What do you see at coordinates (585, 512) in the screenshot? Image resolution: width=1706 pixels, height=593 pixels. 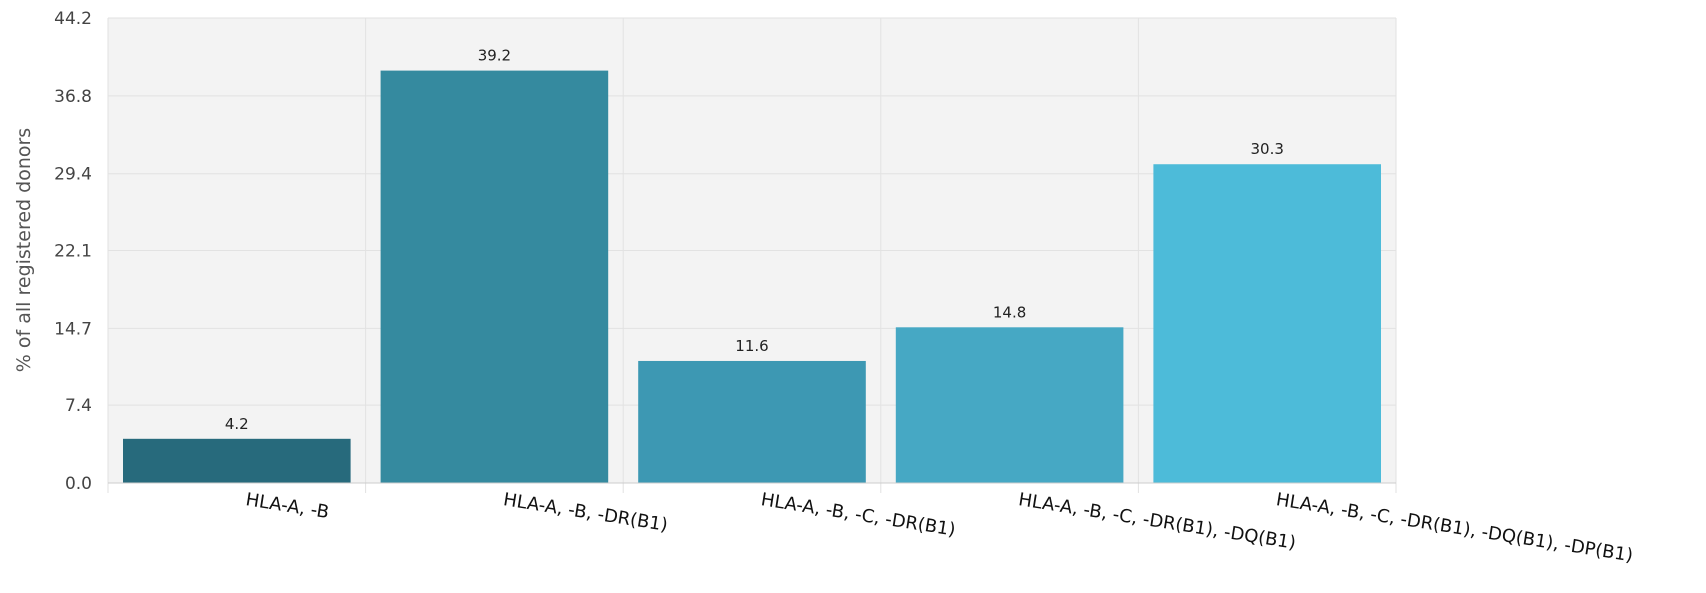 I see `x-tick-label: HLA-A, -B, -DR(B1)` at bounding box center [585, 512].